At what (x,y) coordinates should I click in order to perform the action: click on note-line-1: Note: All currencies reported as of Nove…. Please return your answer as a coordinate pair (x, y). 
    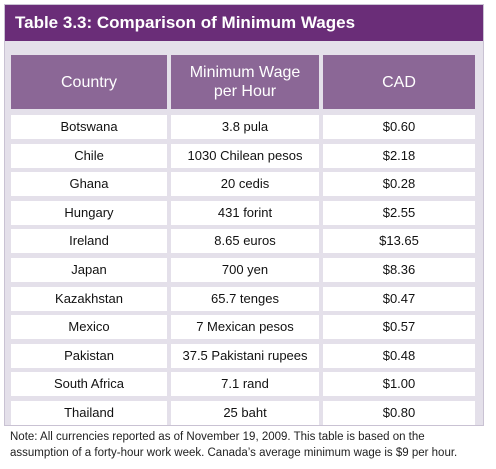
    Looking at the image, I should click on (217, 437).